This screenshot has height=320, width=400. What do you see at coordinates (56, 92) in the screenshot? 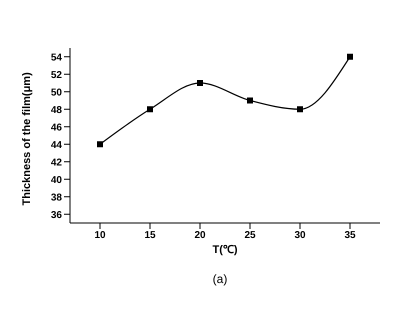
I see `y-tick-label: 50` at bounding box center [56, 92].